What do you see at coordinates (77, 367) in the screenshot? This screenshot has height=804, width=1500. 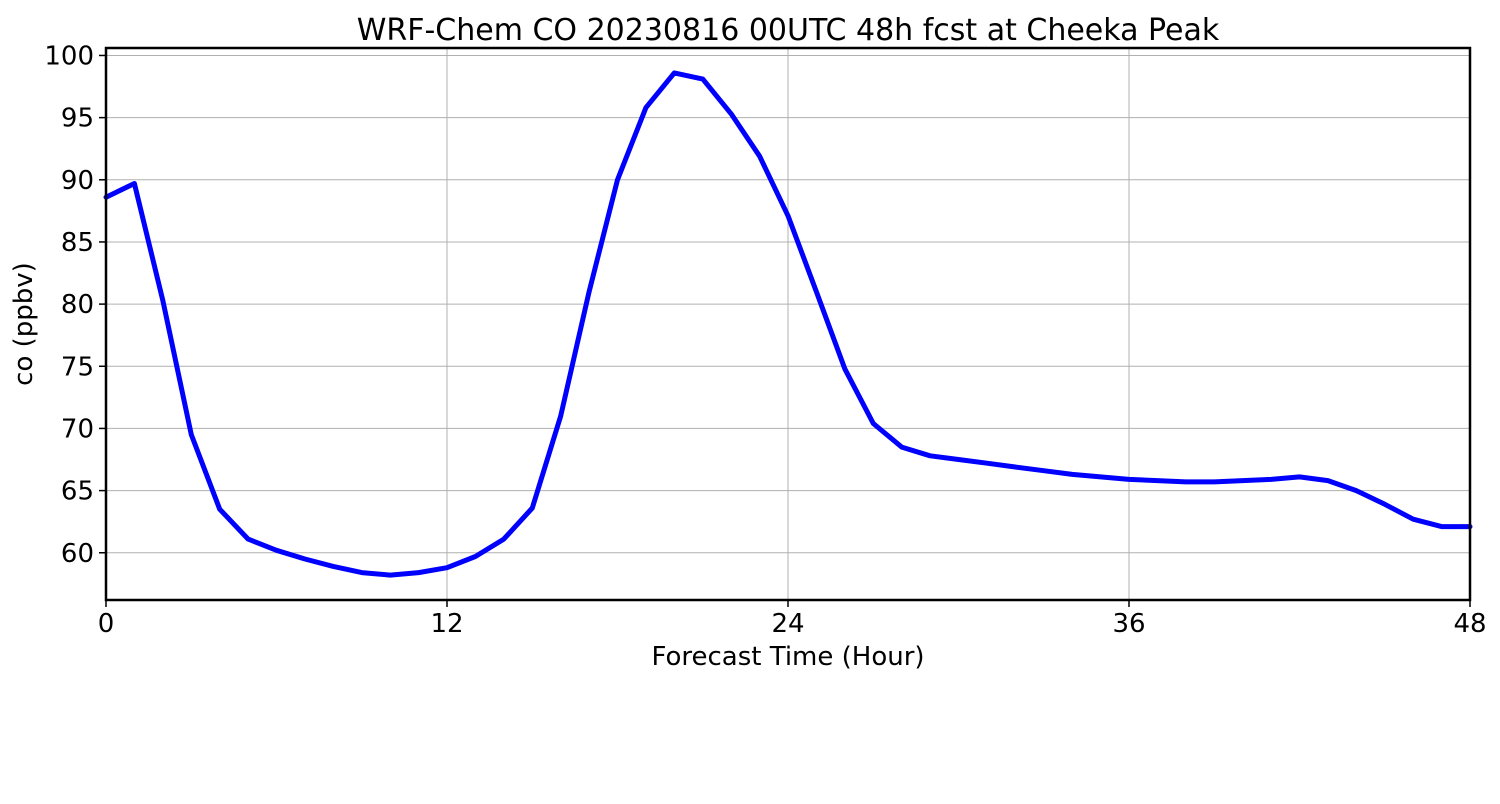 I see `y-tick-label: 75` at bounding box center [77, 367].